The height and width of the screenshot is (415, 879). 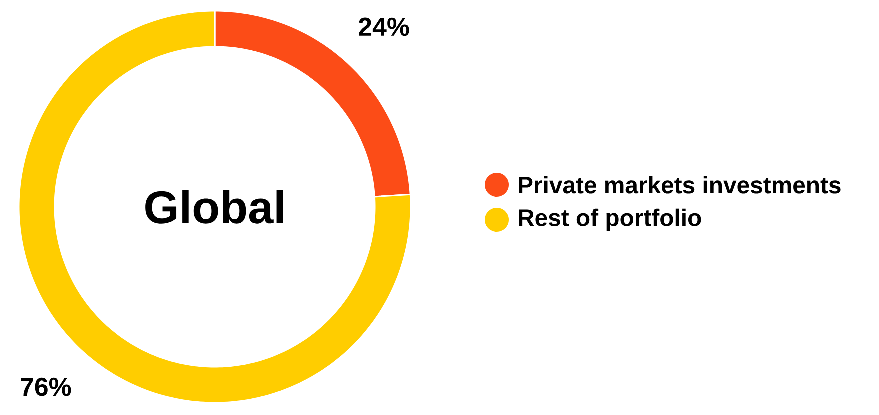 What do you see at coordinates (384, 27) in the screenshot?
I see `data-label: 24%` at bounding box center [384, 27].